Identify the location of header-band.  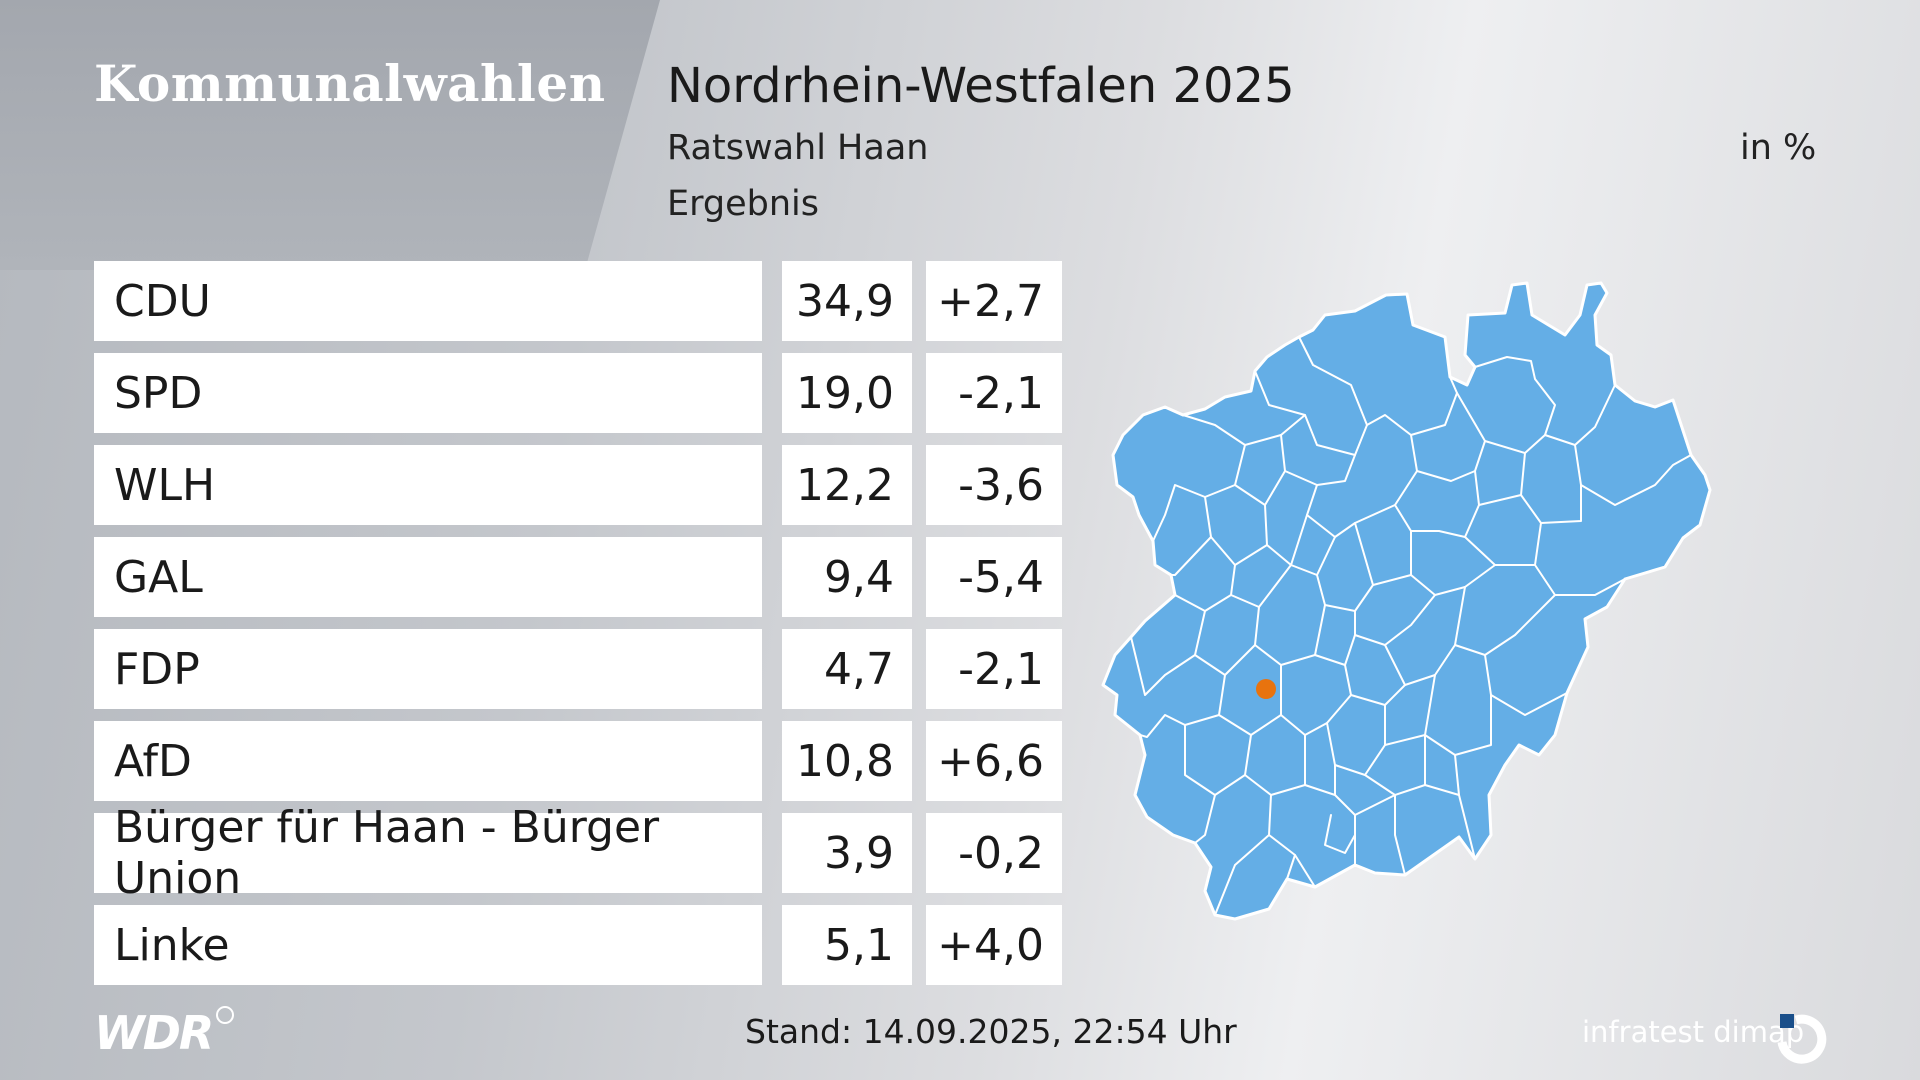
(330, 135).